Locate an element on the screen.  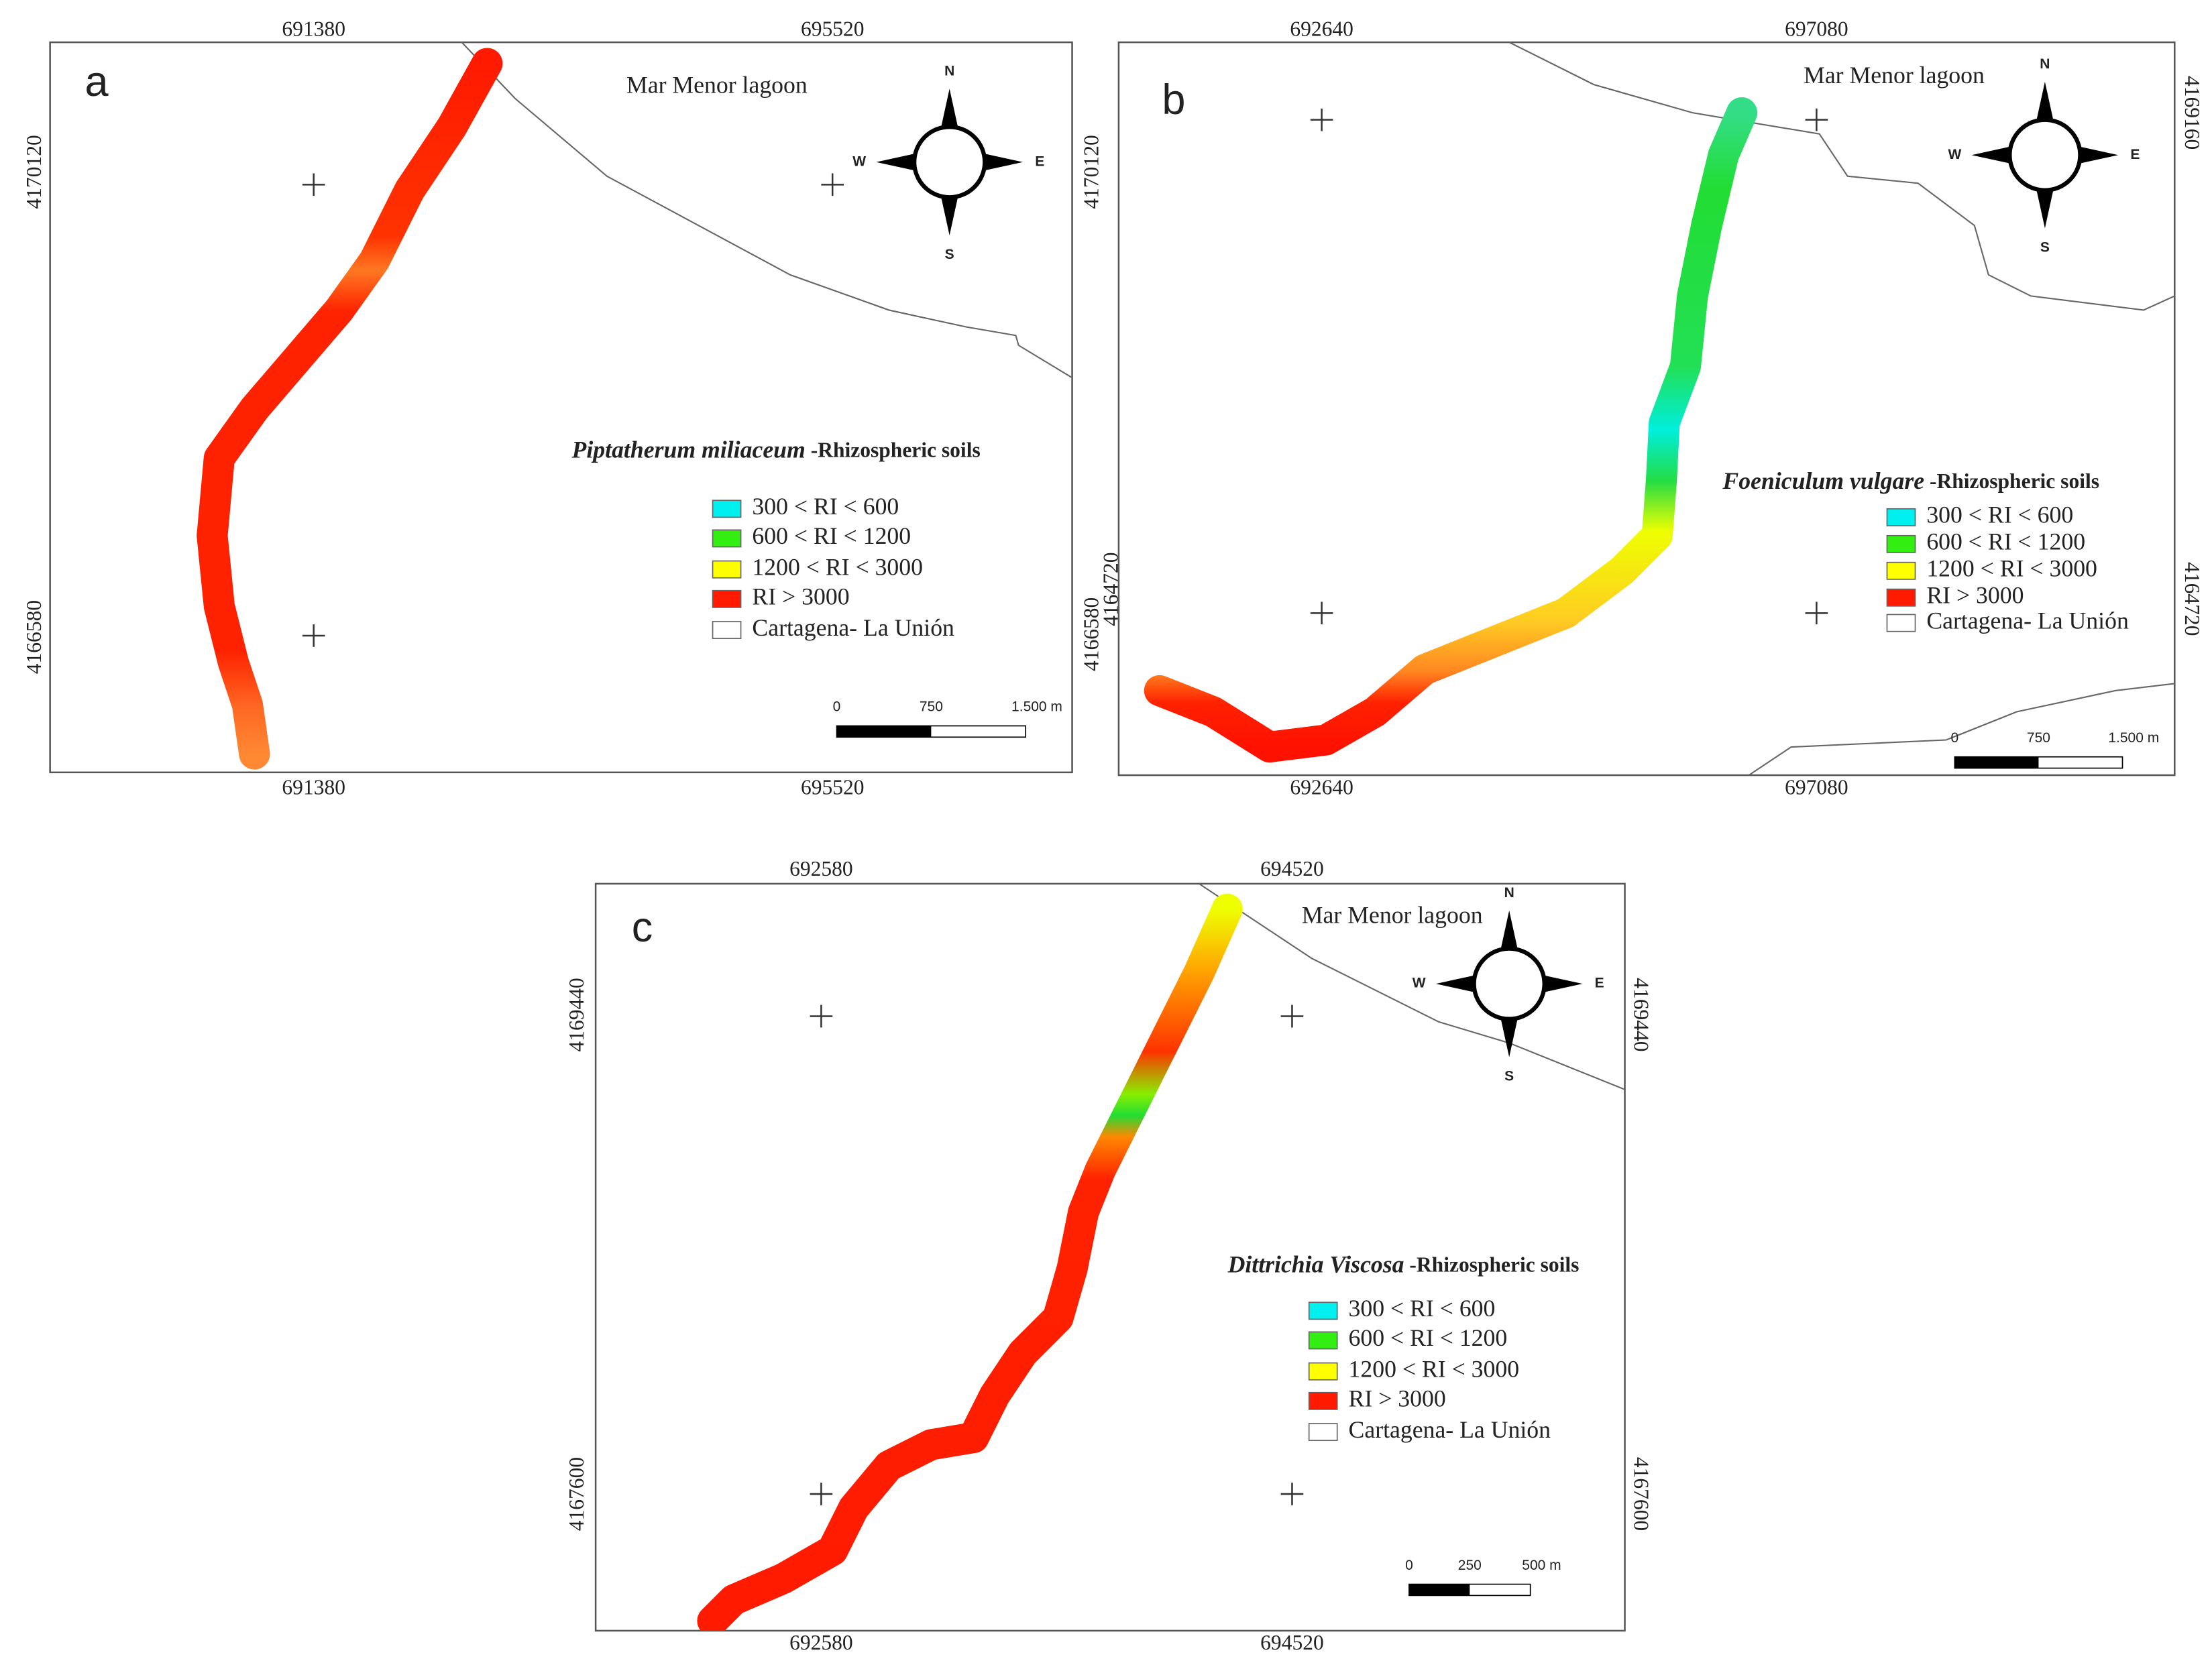
y-coord-label: 4166580 is located at coordinates (1091, 634).